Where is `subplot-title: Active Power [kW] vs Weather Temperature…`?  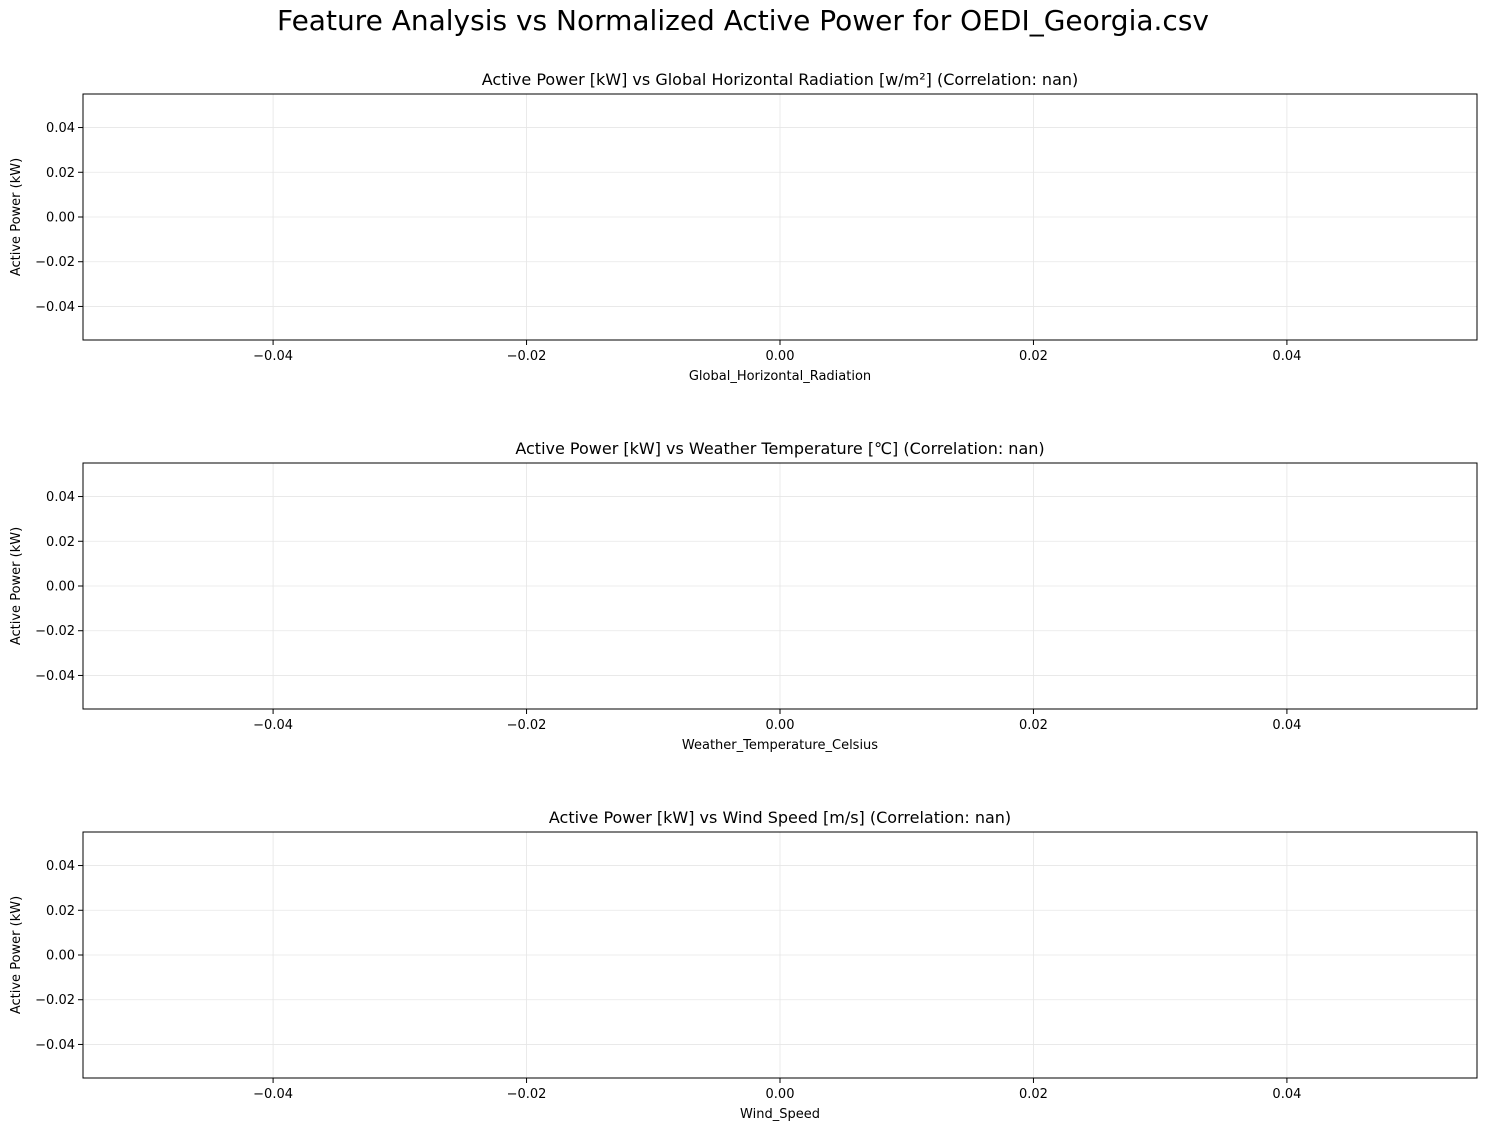
subplot-title: Active Power [kW] vs Weather Temperature… is located at coordinates (779, 448).